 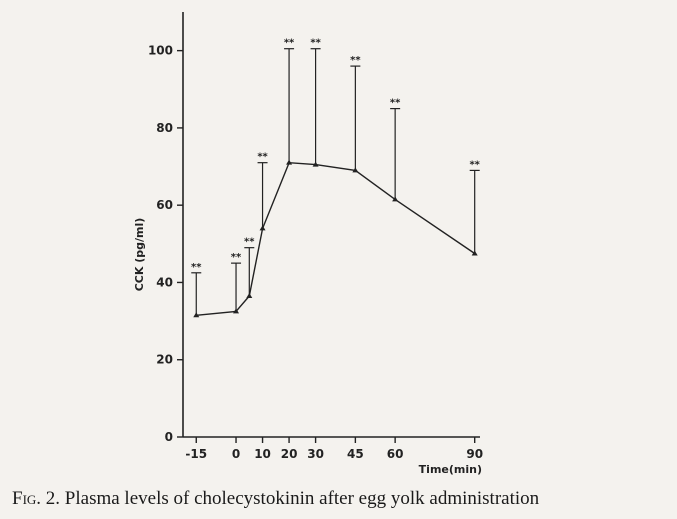 I want to click on x-tick-label: 90, so click(x=474, y=454).